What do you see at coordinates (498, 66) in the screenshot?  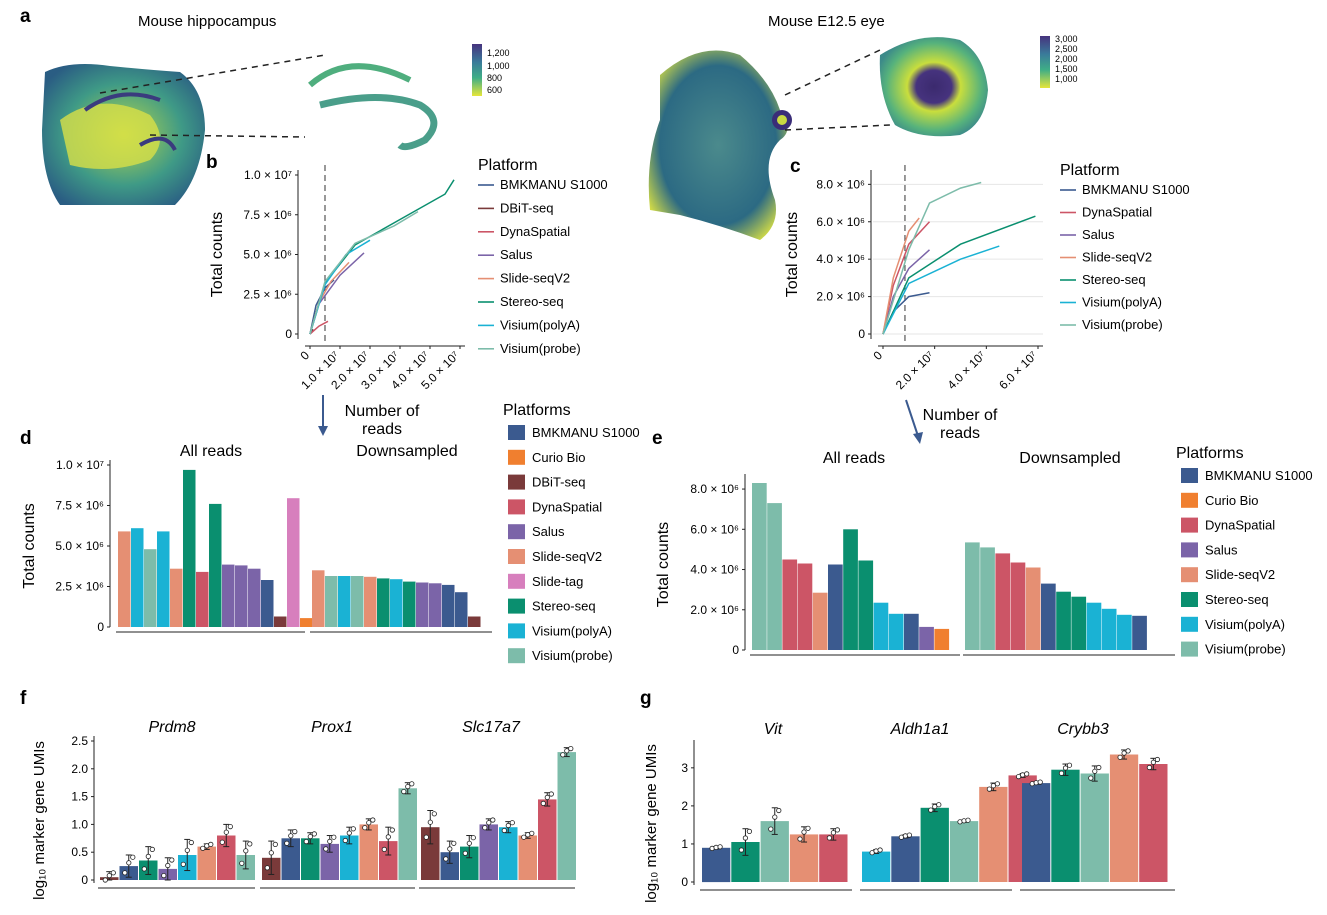 I see `hippocampus-colorbar-tick: 1,000` at bounding box center [498, 66].